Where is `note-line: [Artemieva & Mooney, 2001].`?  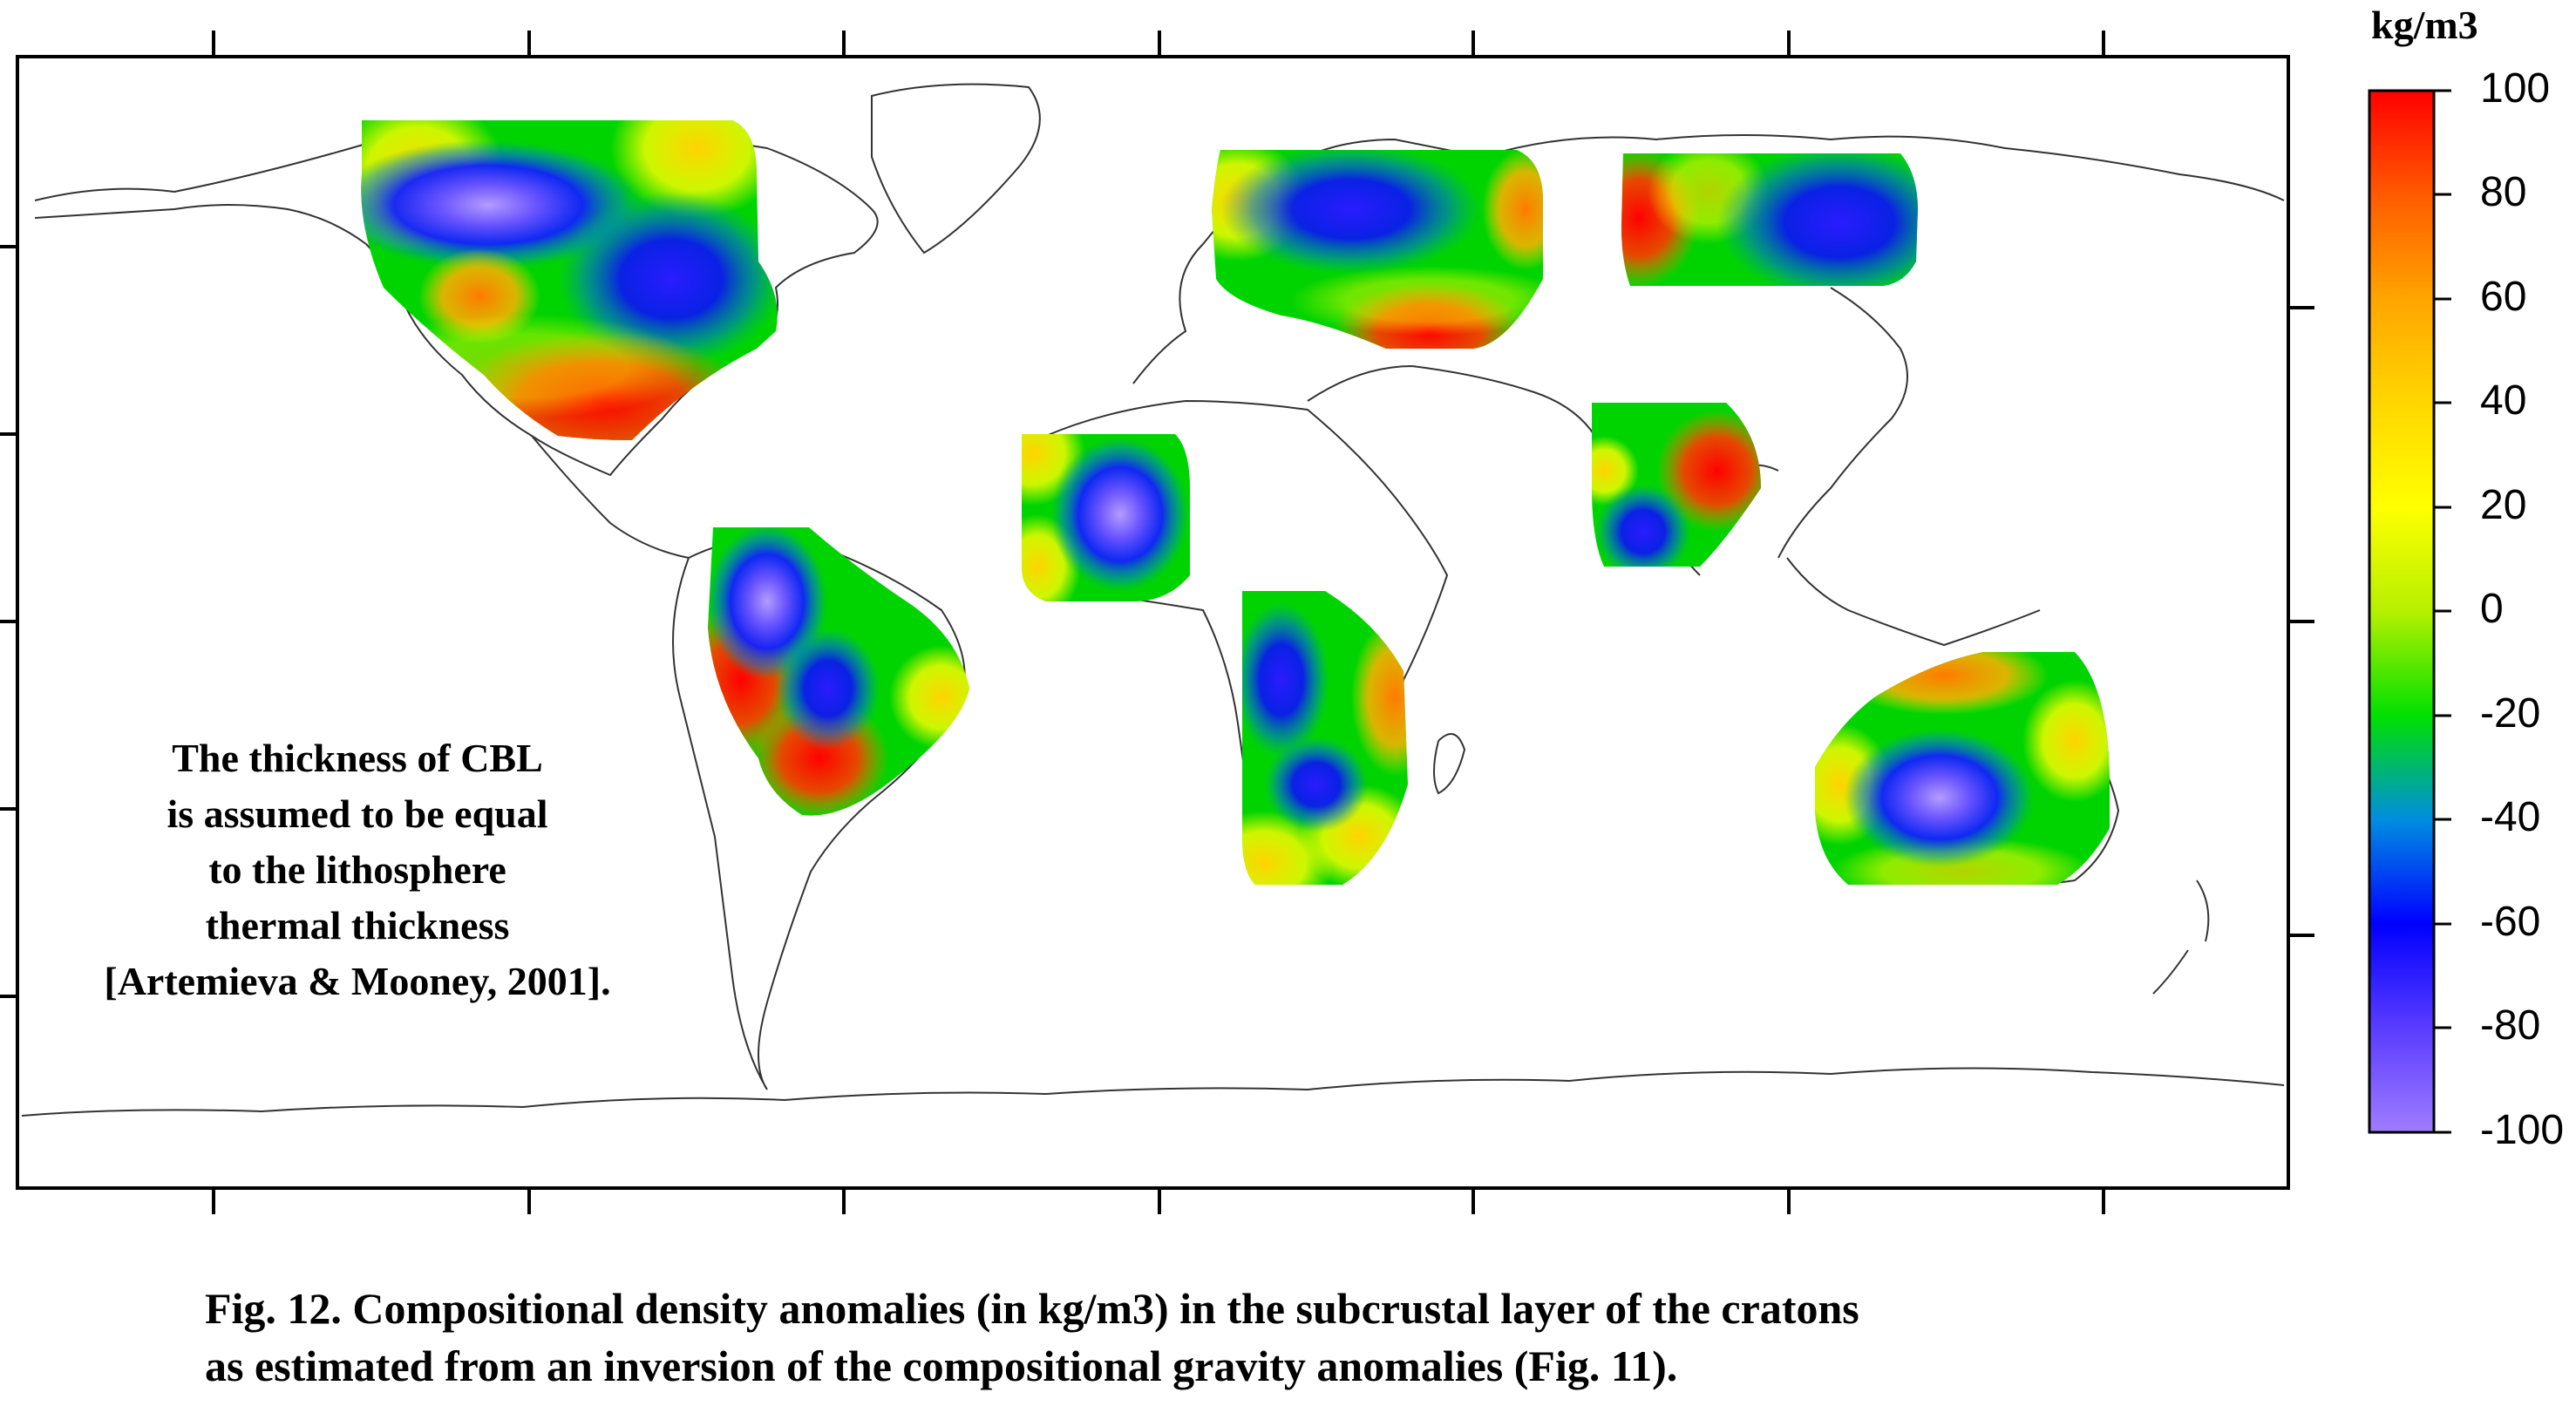 note-line: [Artemieva & Mooney, 2001]. is located at coordinates (358, 981).